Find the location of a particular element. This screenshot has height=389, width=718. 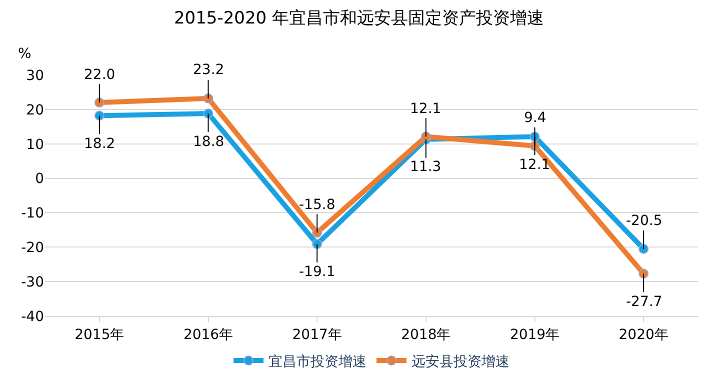

x-tick-label: 2020年 is located at coordinates (643, 334).